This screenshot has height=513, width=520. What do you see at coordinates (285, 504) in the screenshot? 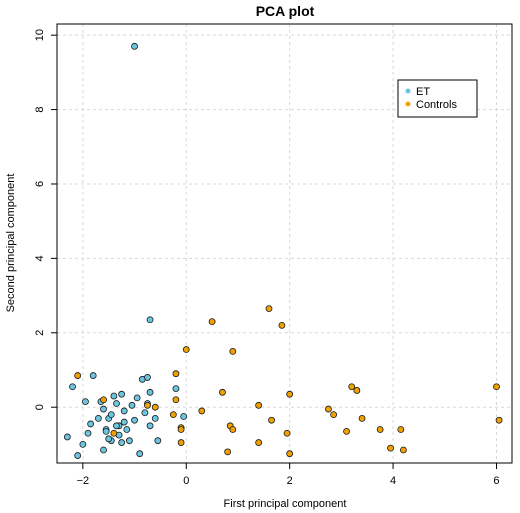
I see `x-axis-label: First principal component` at bounding box center [285, 504].